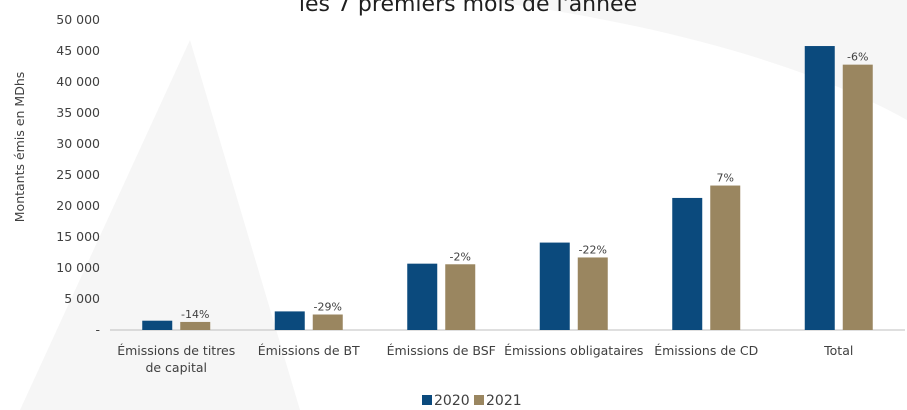  Describe the element at coordinates (472, 401) in the screenshot. I see `legend: 2020 2021` at that location.